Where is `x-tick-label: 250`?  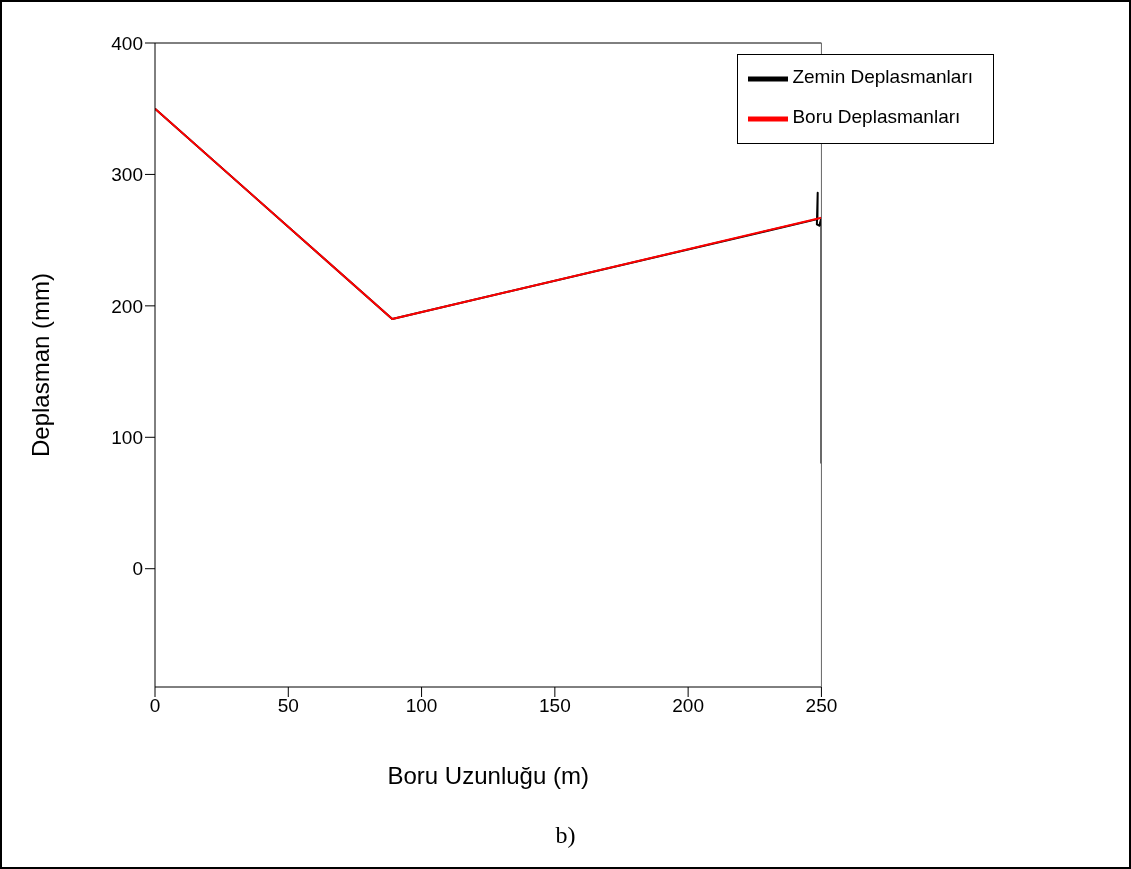
x-tick-label: 250 is located at coordinates (821, 706).